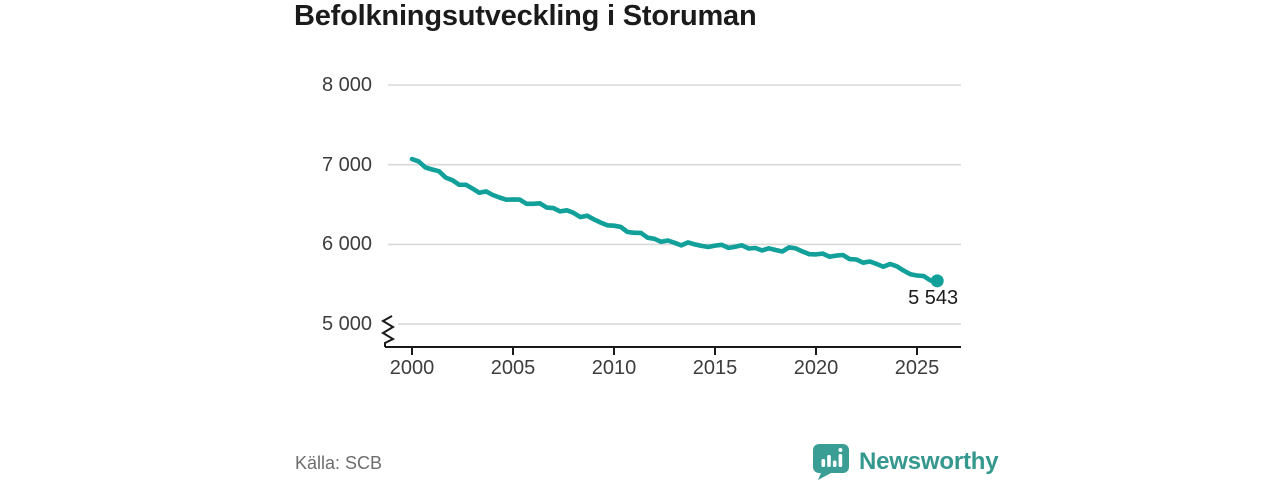  What do you see at coordinates (671, 335) in the screenshot?
I see `axis-layer` at bounding box center [671, 335].